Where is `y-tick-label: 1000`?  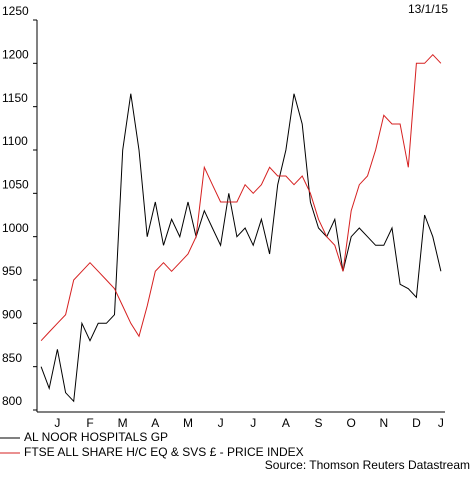
y-tick-label: 1000 is located at coordinates (15, 228).